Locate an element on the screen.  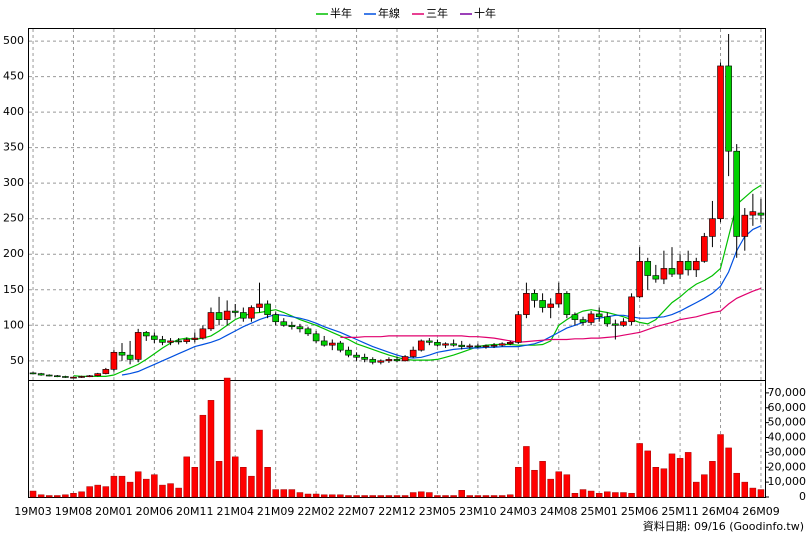
x-tick-label: 24M03 is located at coordinates (519, 511).